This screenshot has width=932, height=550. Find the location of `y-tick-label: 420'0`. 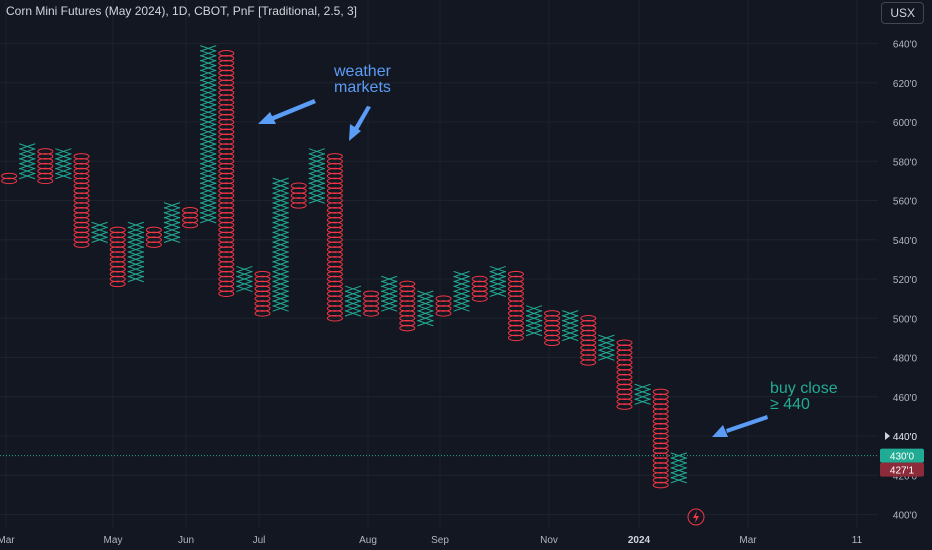

y-tick-label: 420'0 is located at coordinates (905, 476).